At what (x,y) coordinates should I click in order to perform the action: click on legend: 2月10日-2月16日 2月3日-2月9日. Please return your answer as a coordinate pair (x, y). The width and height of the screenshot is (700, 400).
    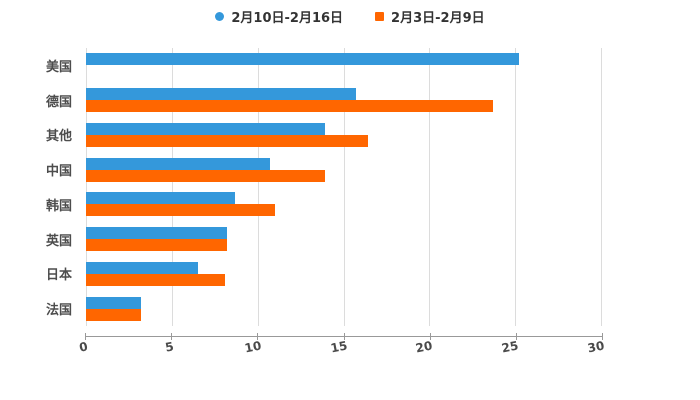
    Looking at the image, I should click on (350, 16).